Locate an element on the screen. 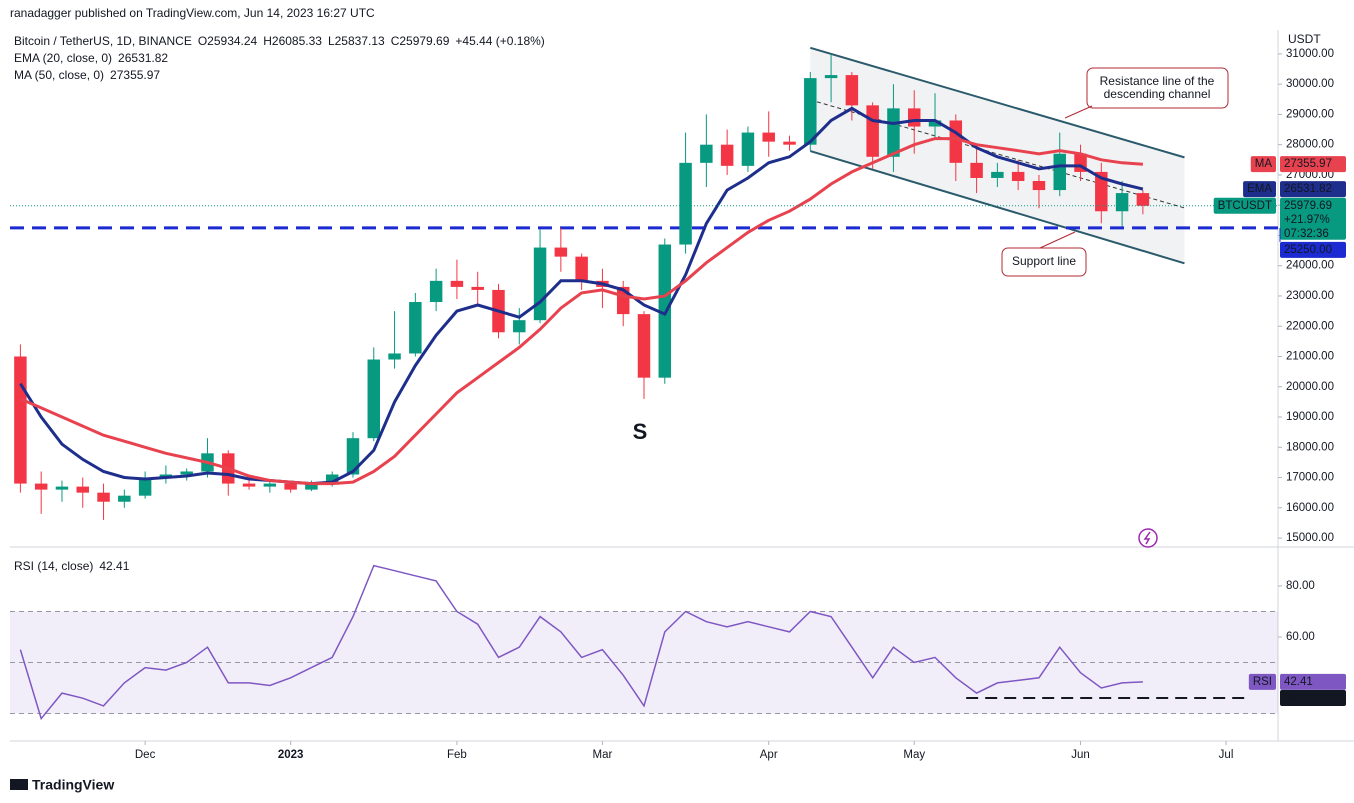 Image resolution: width=1354 pixels, height=803 pixels. pattern-label: S is located at coordinates (640, 431).